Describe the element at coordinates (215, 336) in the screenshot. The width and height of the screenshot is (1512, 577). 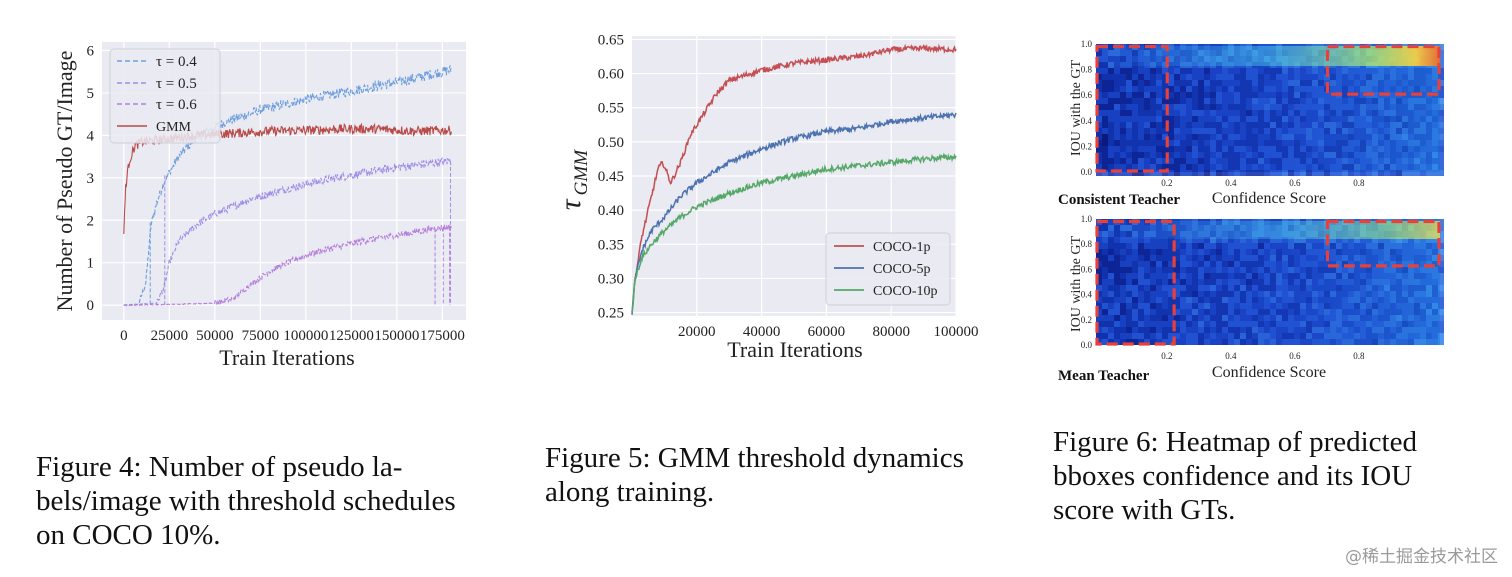
I see `x-tick-label: 50000` at that location.